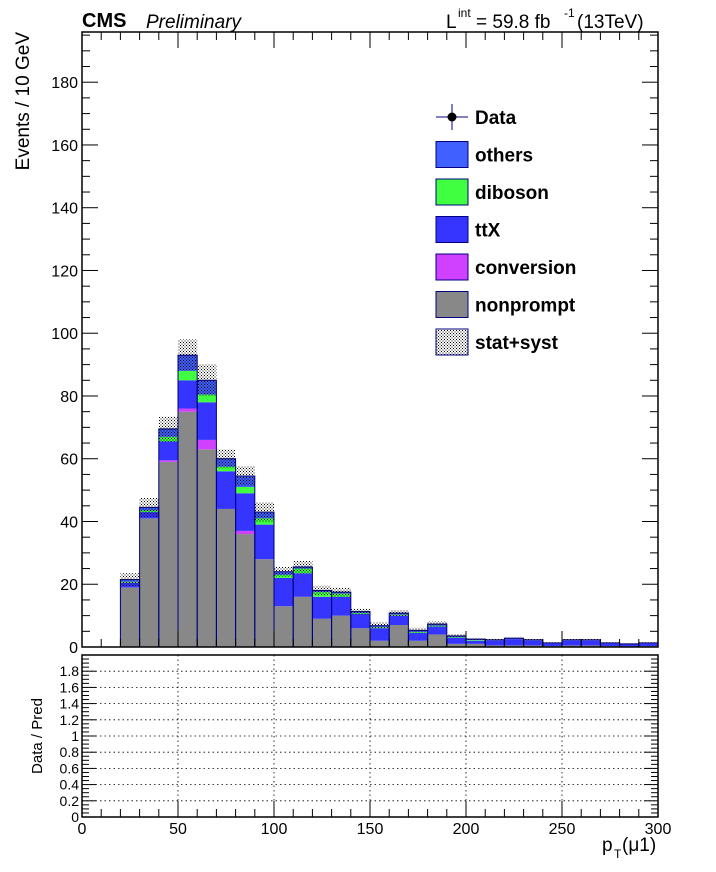  I want to click on ratio-y-tick-label: 1.4, so click(70, 704).